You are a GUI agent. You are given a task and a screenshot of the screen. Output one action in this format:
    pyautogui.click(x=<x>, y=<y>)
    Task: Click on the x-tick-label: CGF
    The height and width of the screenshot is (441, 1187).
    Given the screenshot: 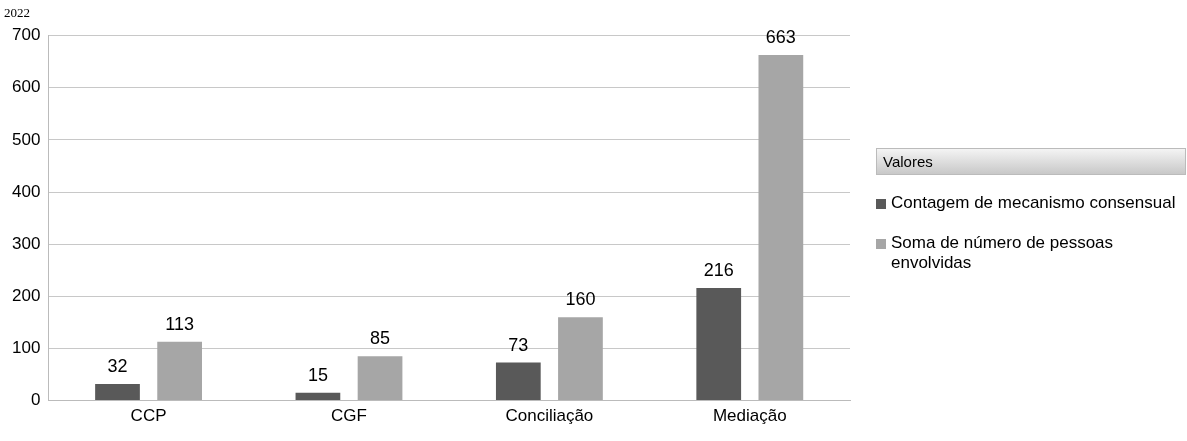 What is the action you would take?
    pyautogui.click(x=349, y=416)
    